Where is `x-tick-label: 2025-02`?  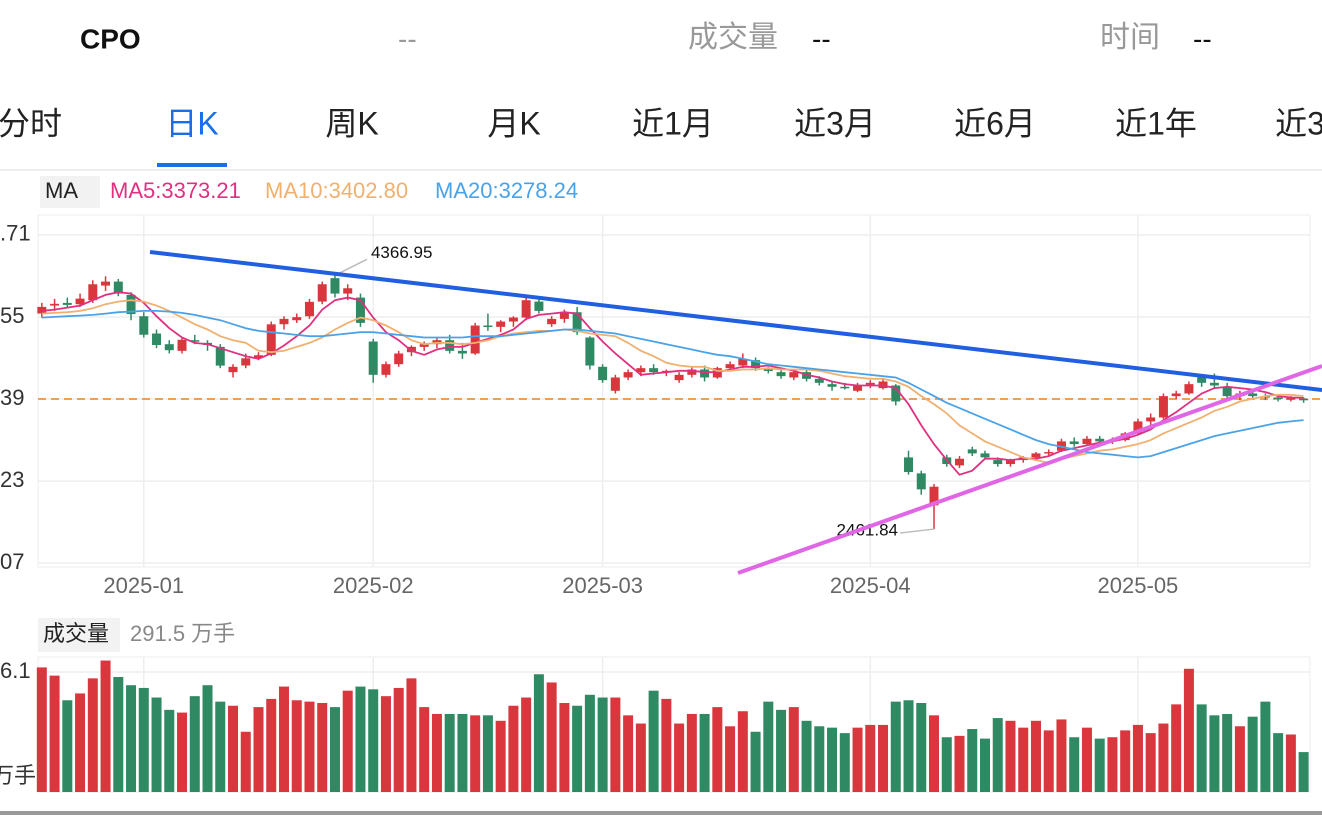 x-tick-label: 2025-02 is located at coordinates (373, 585).